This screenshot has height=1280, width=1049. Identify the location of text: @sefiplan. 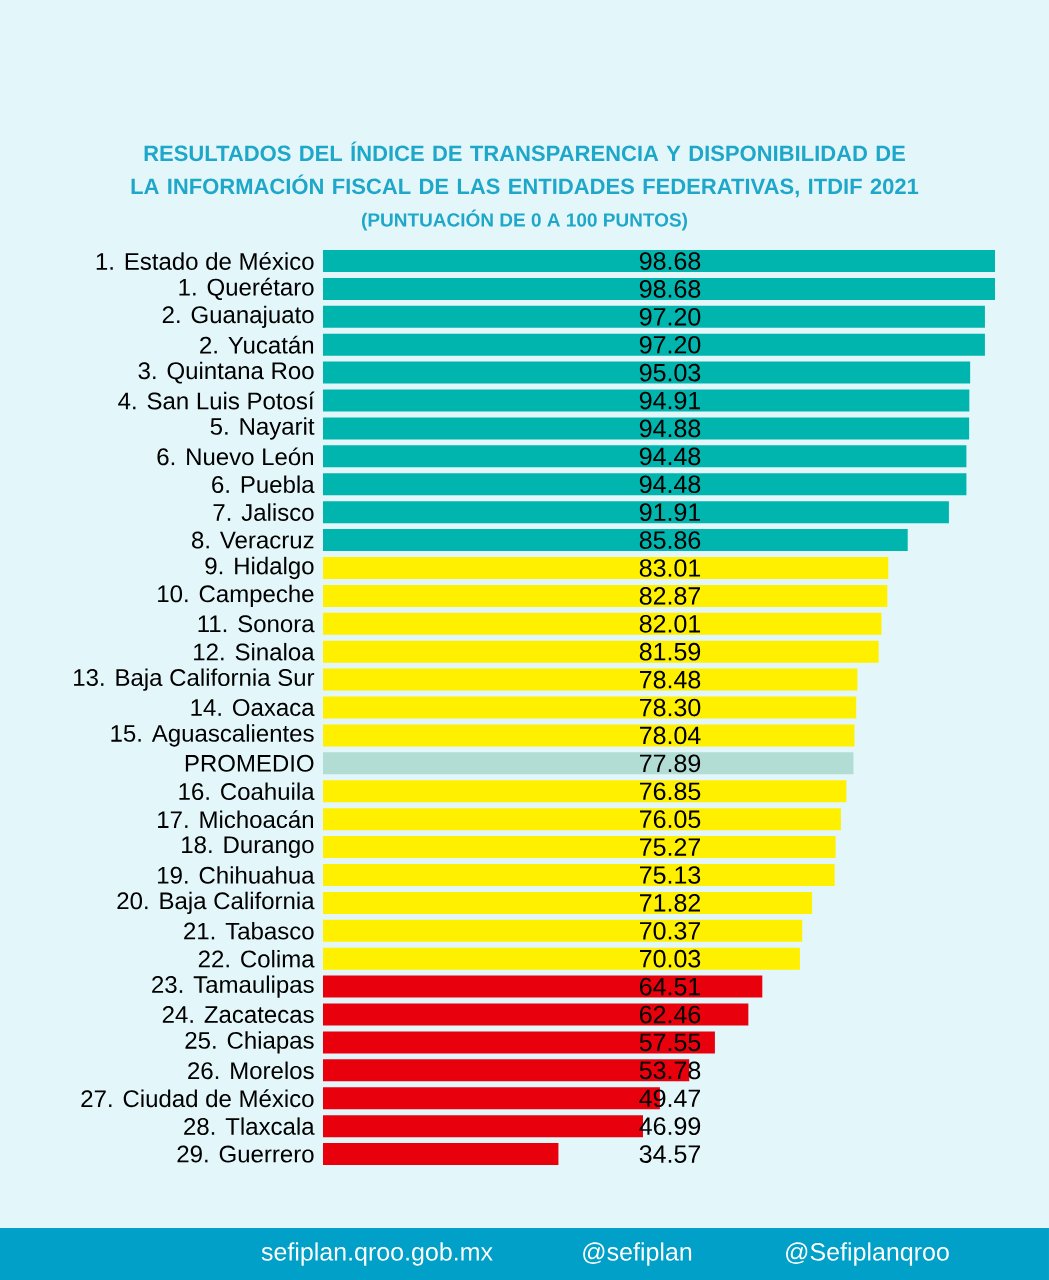
(637, 1254).